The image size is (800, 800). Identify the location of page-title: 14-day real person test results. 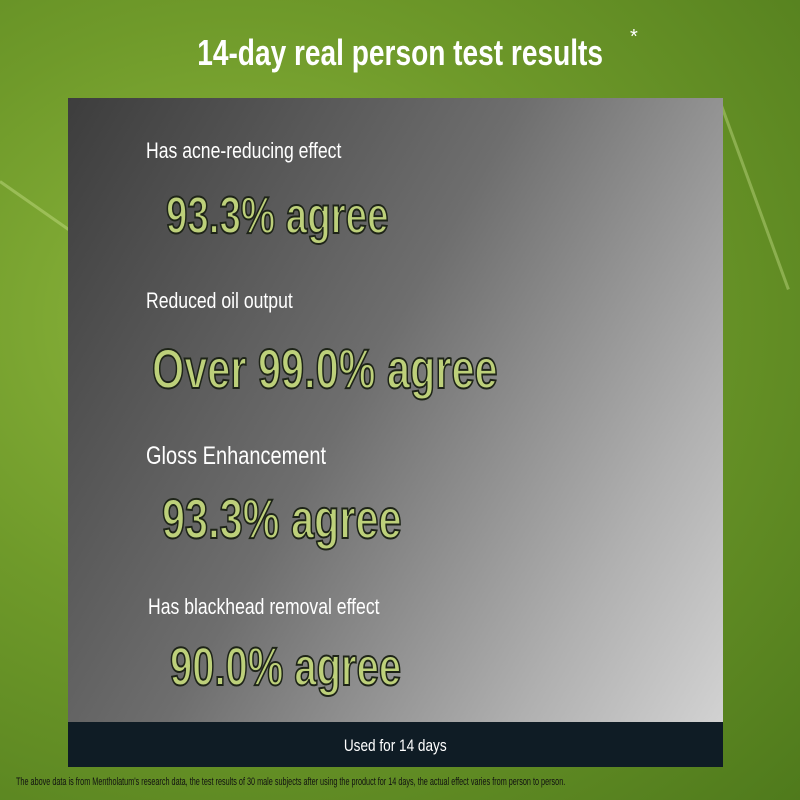
(400, 52).